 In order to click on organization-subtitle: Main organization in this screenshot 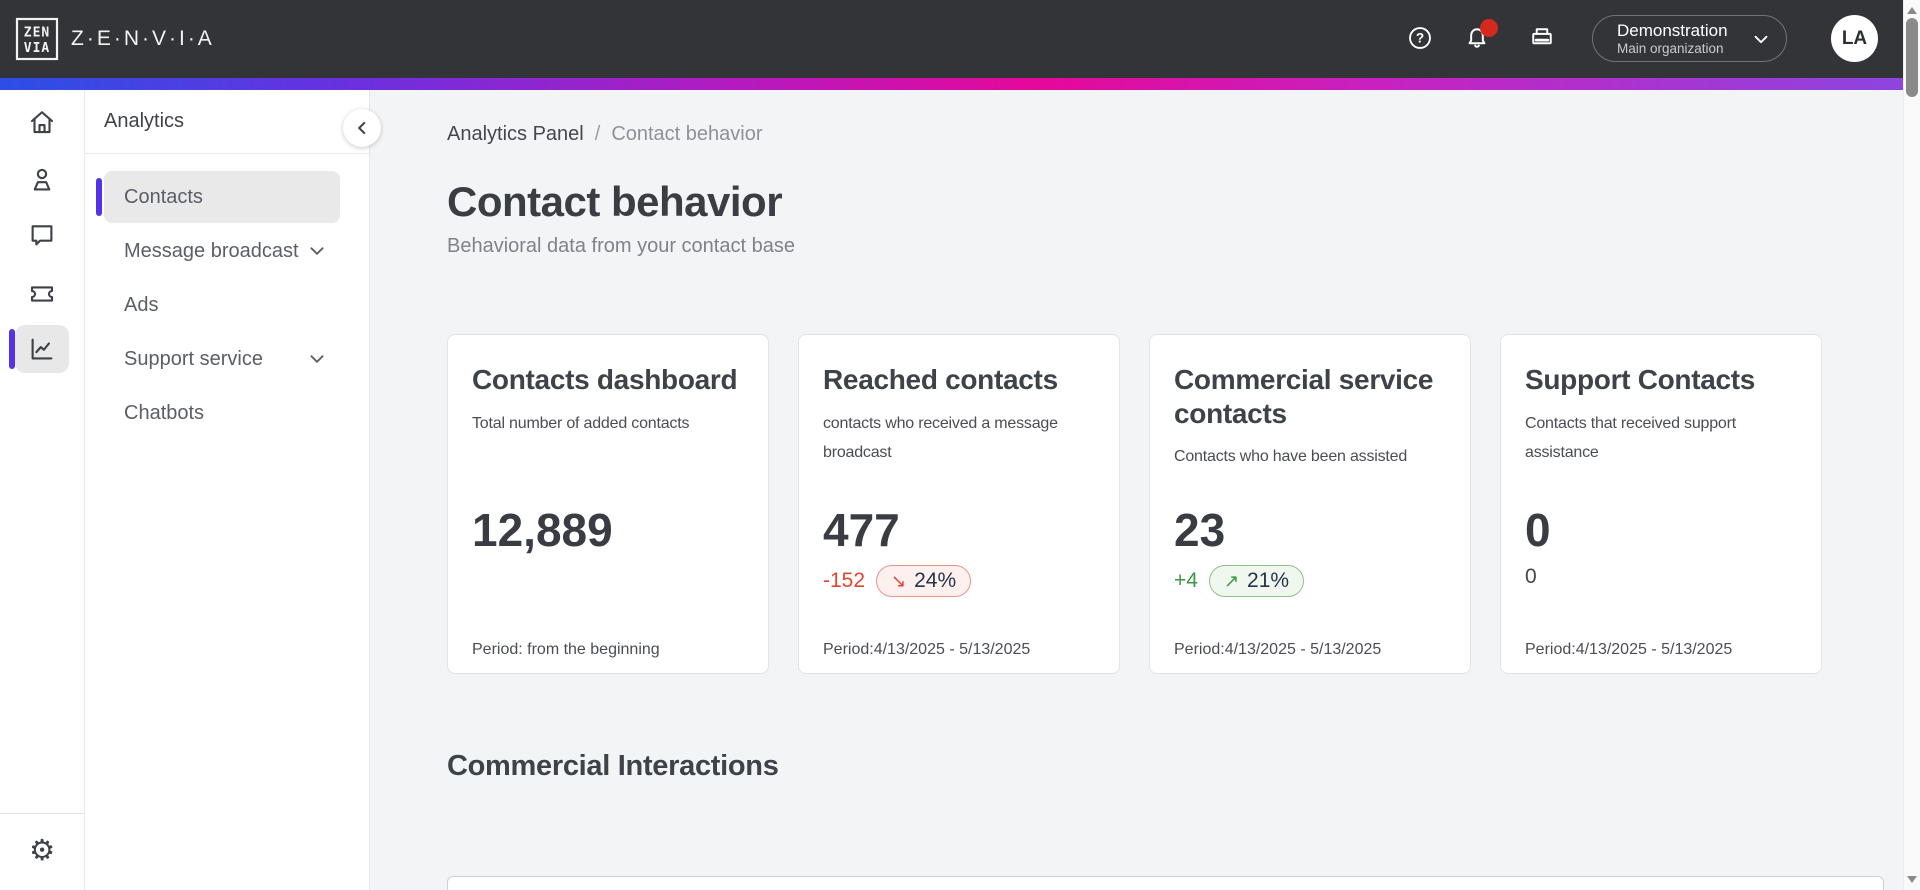, I will do `click(1670, 48)`.